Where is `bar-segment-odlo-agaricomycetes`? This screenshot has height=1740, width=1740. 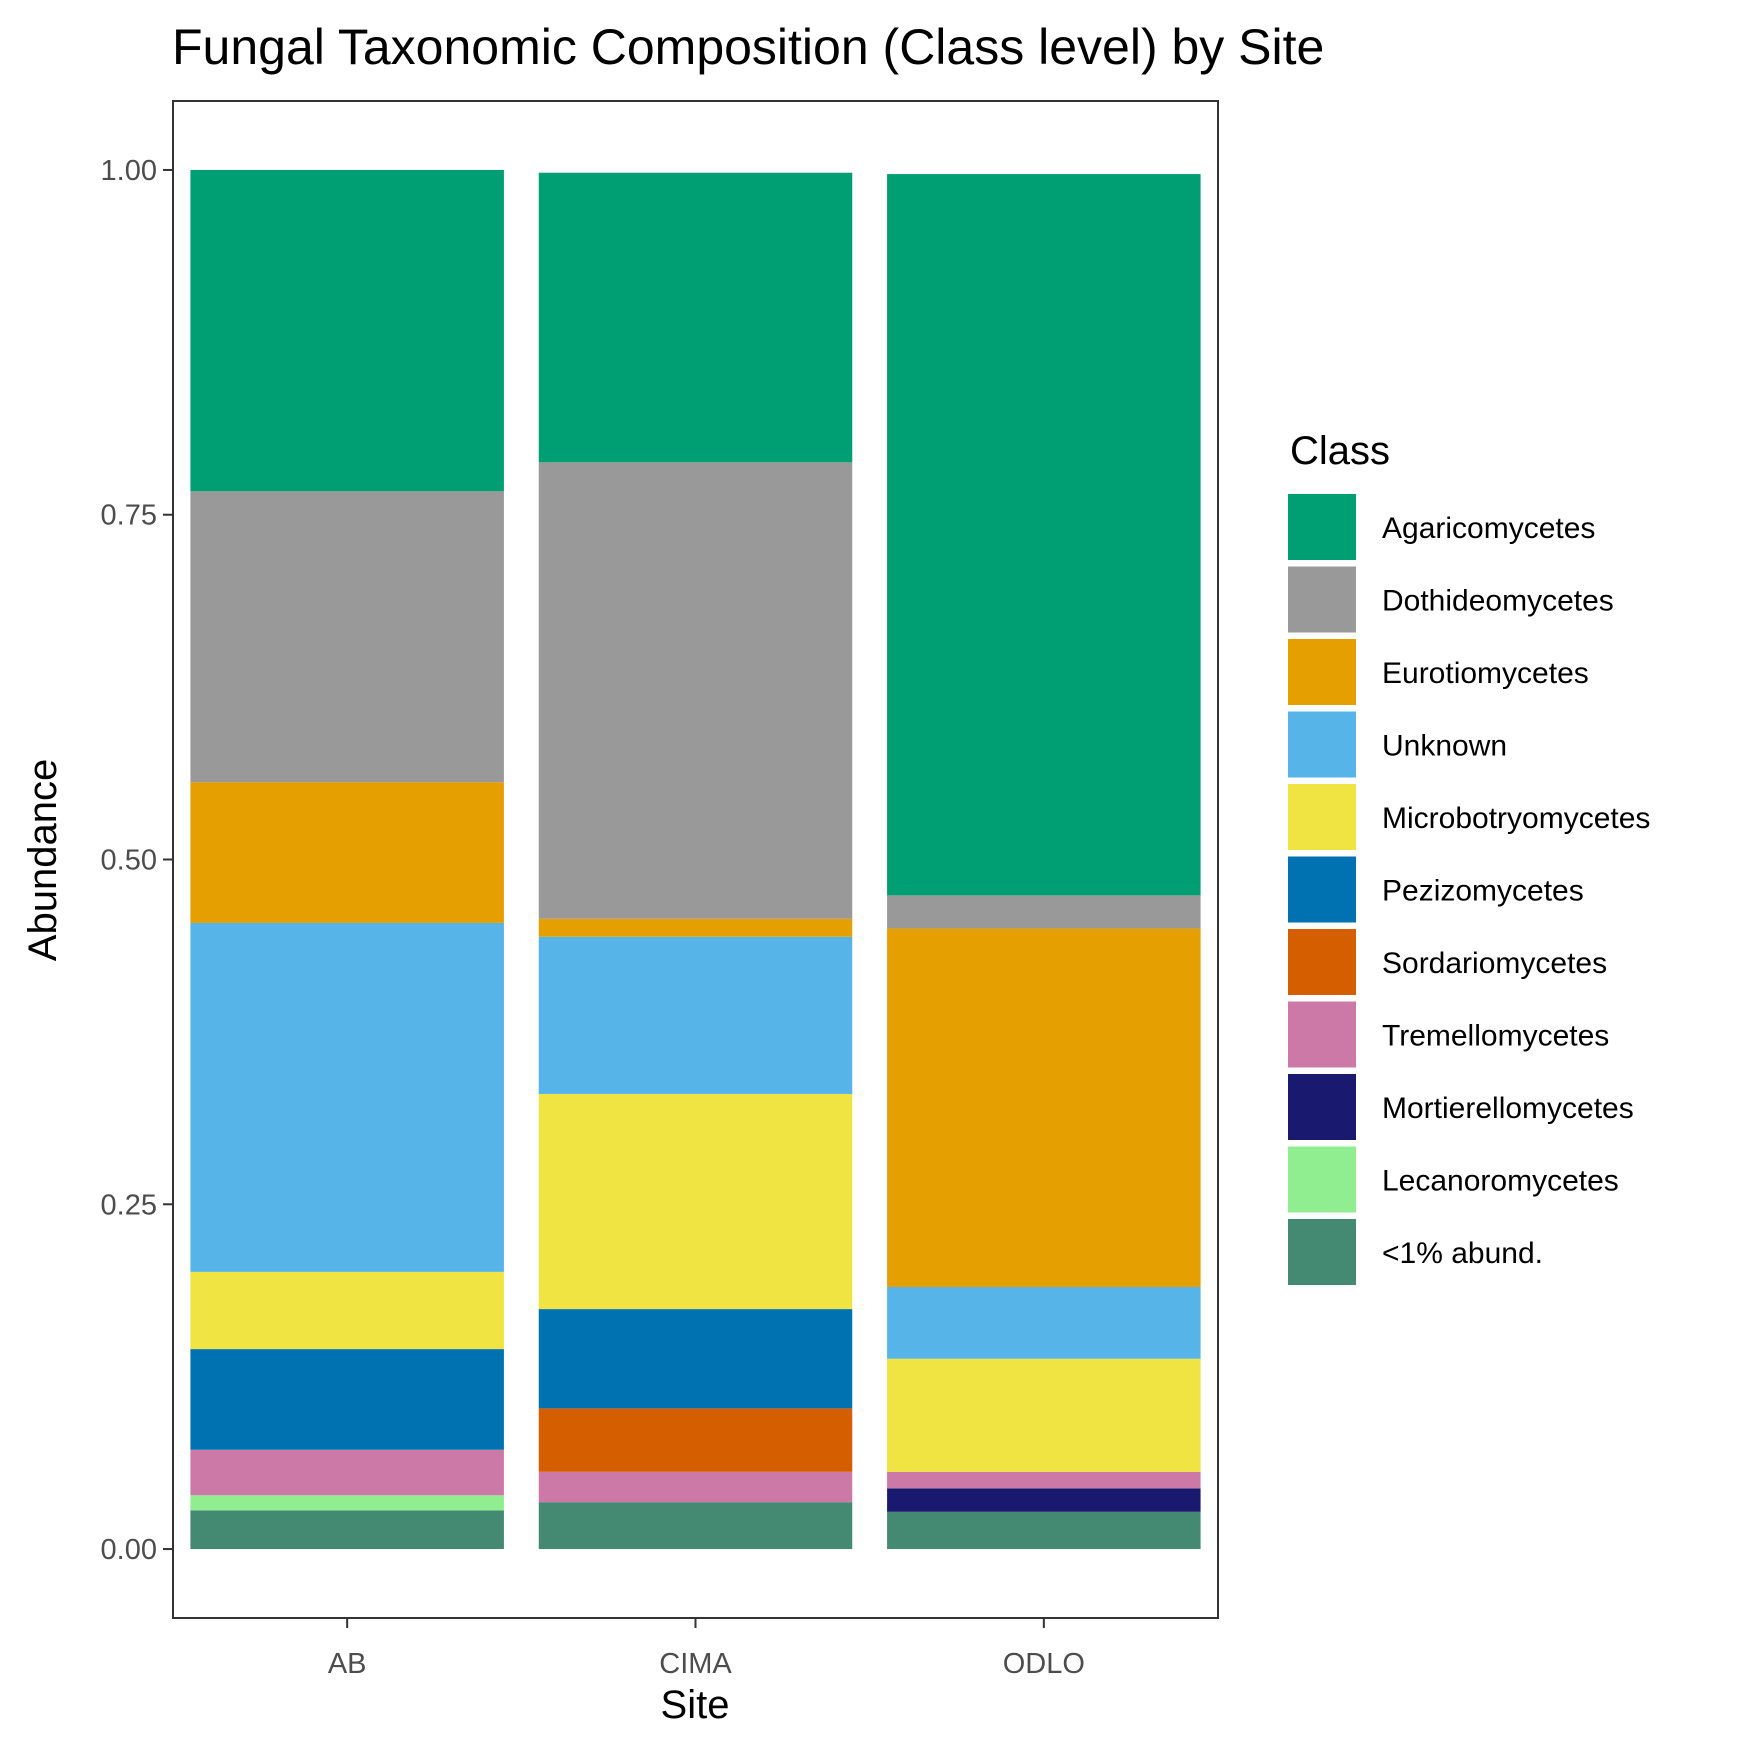 bar-segment-odlo-agaricomycetes is located at coordinates (1044, 535).